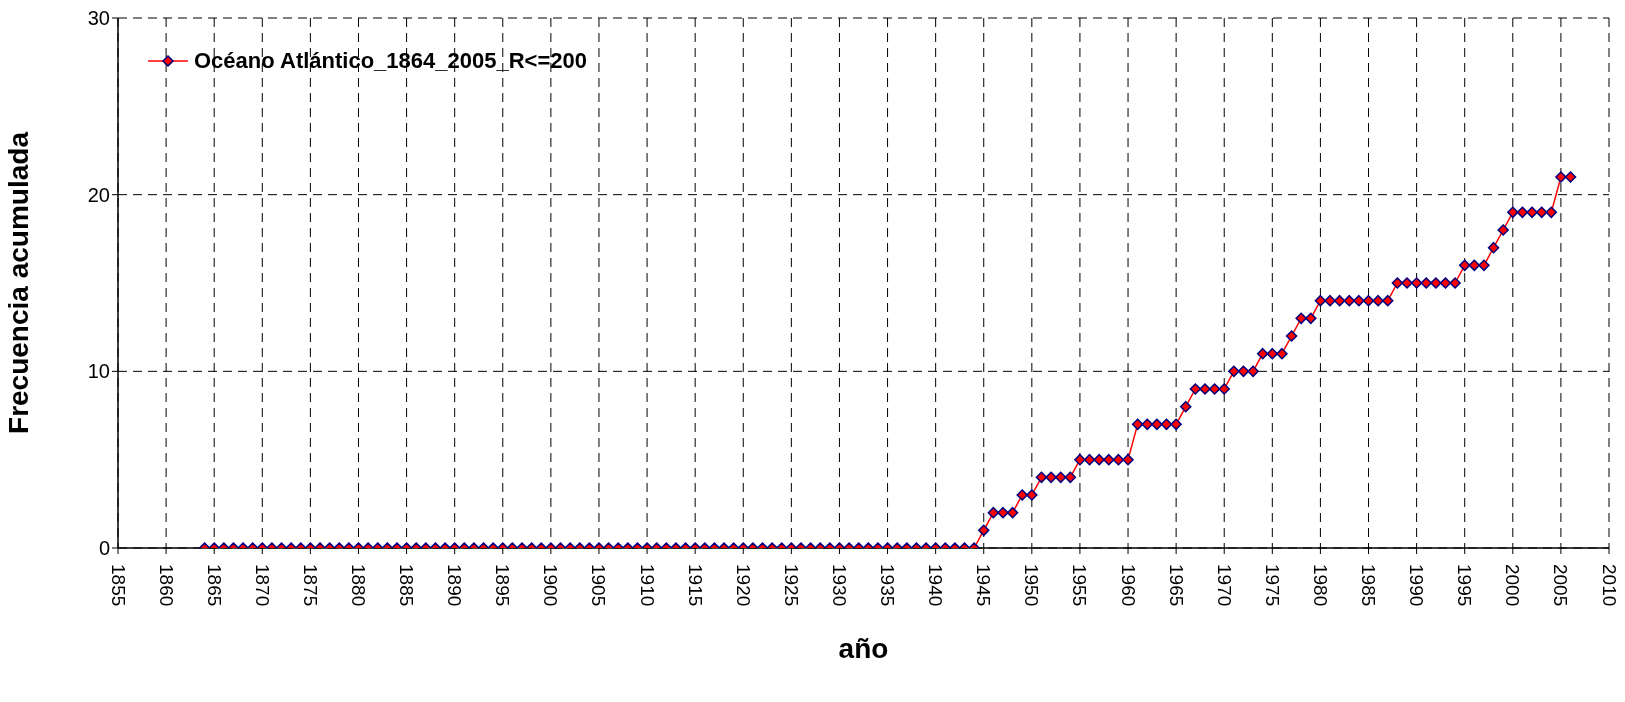  What do you see at coordinates (358, 585) in the screenshot?
I see `x-tick-label: 1880` at bounding box center [358, 585].